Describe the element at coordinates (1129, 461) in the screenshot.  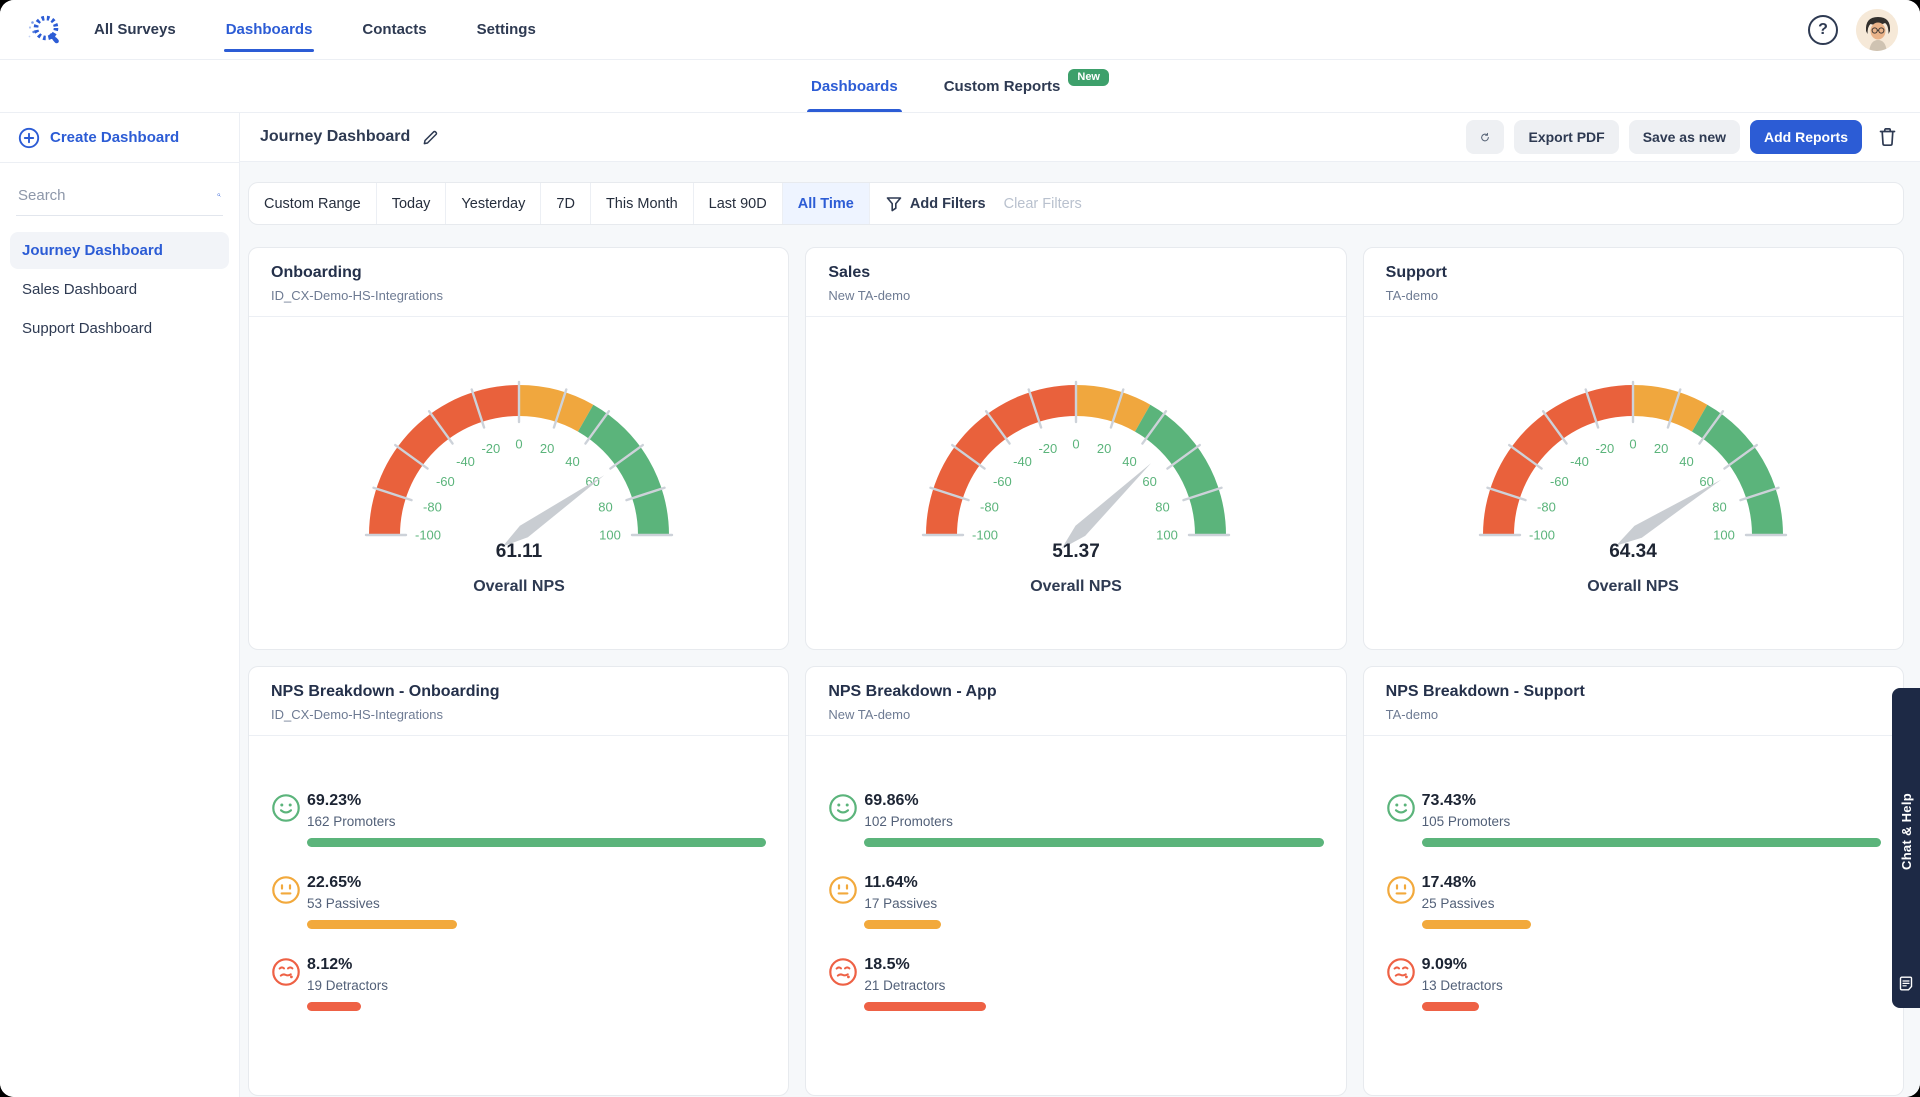
I see `svg-text: 40` at that location.